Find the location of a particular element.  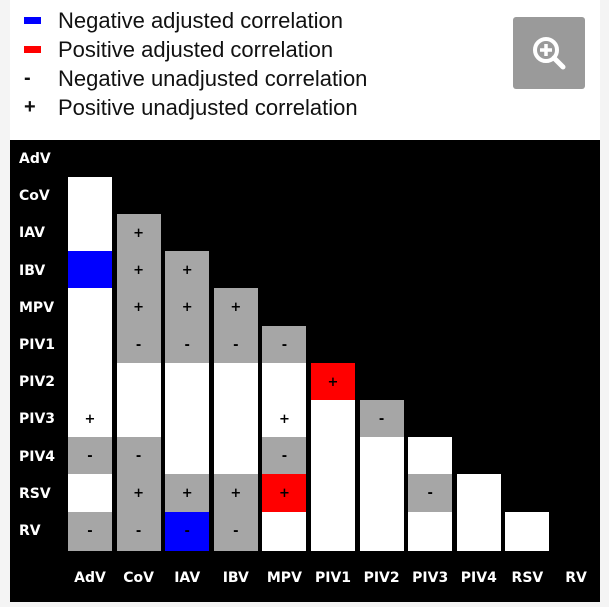

legend-label: Negative unadjusted correlation is located at coordinates (213, 78).